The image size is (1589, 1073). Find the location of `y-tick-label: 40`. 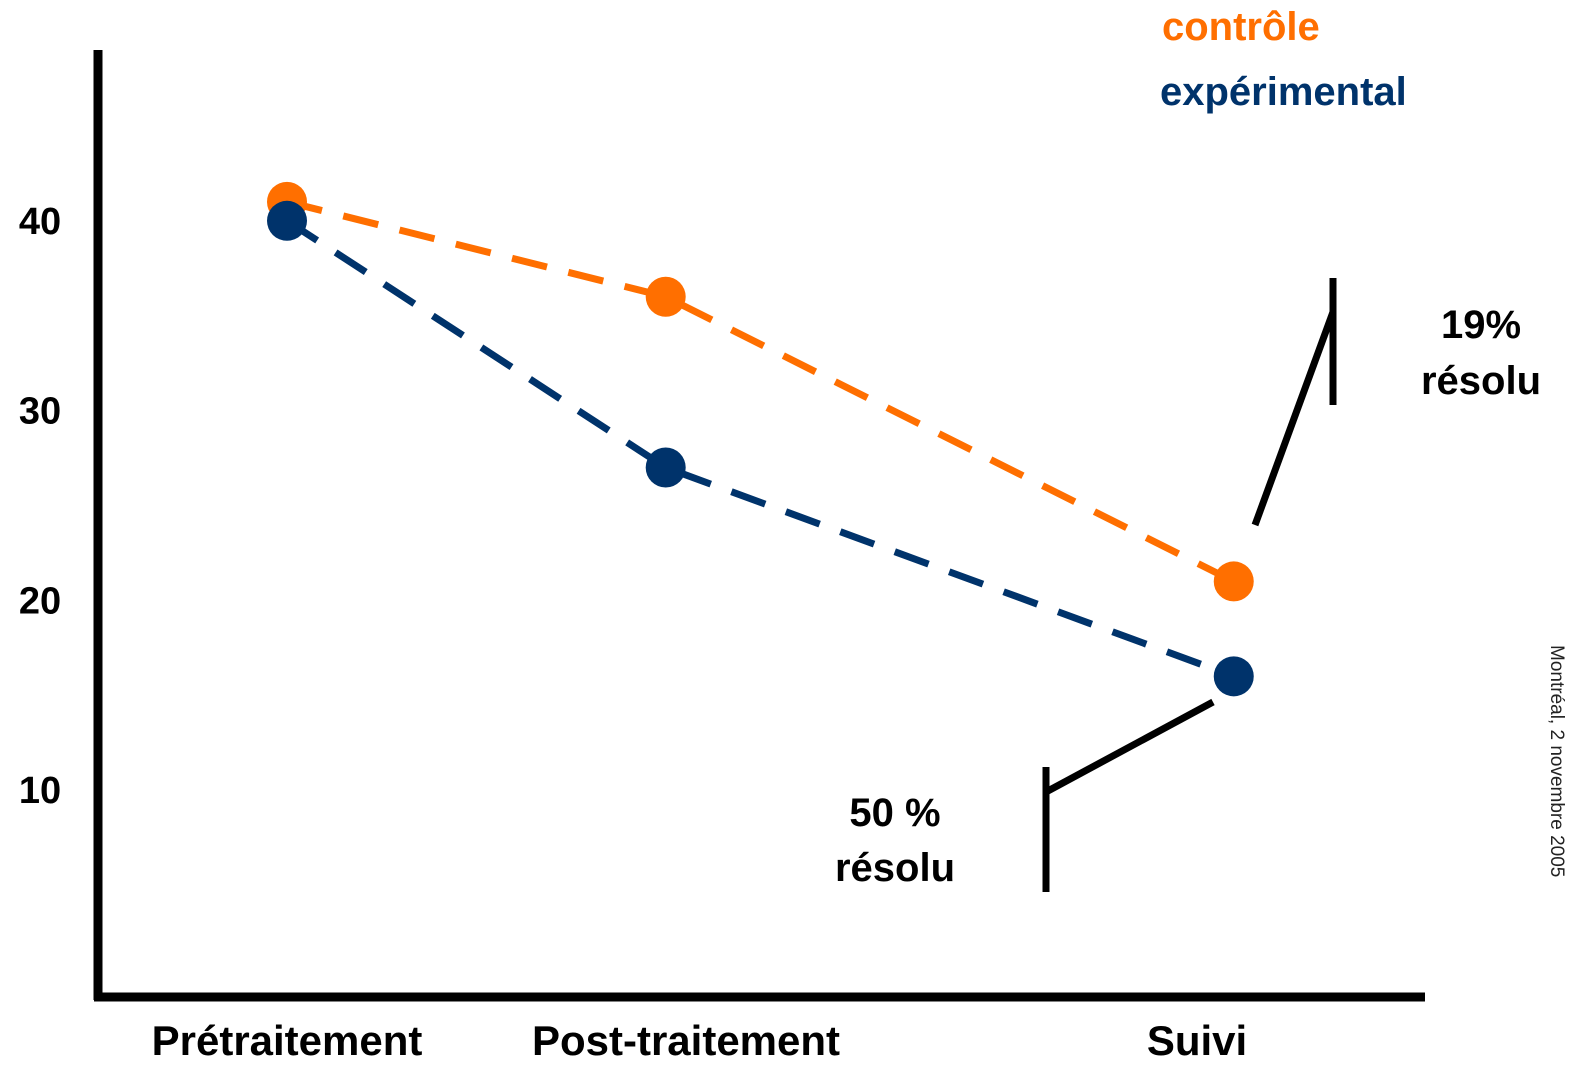

y-tick-label: 40 is located at coordinates (40, 222).